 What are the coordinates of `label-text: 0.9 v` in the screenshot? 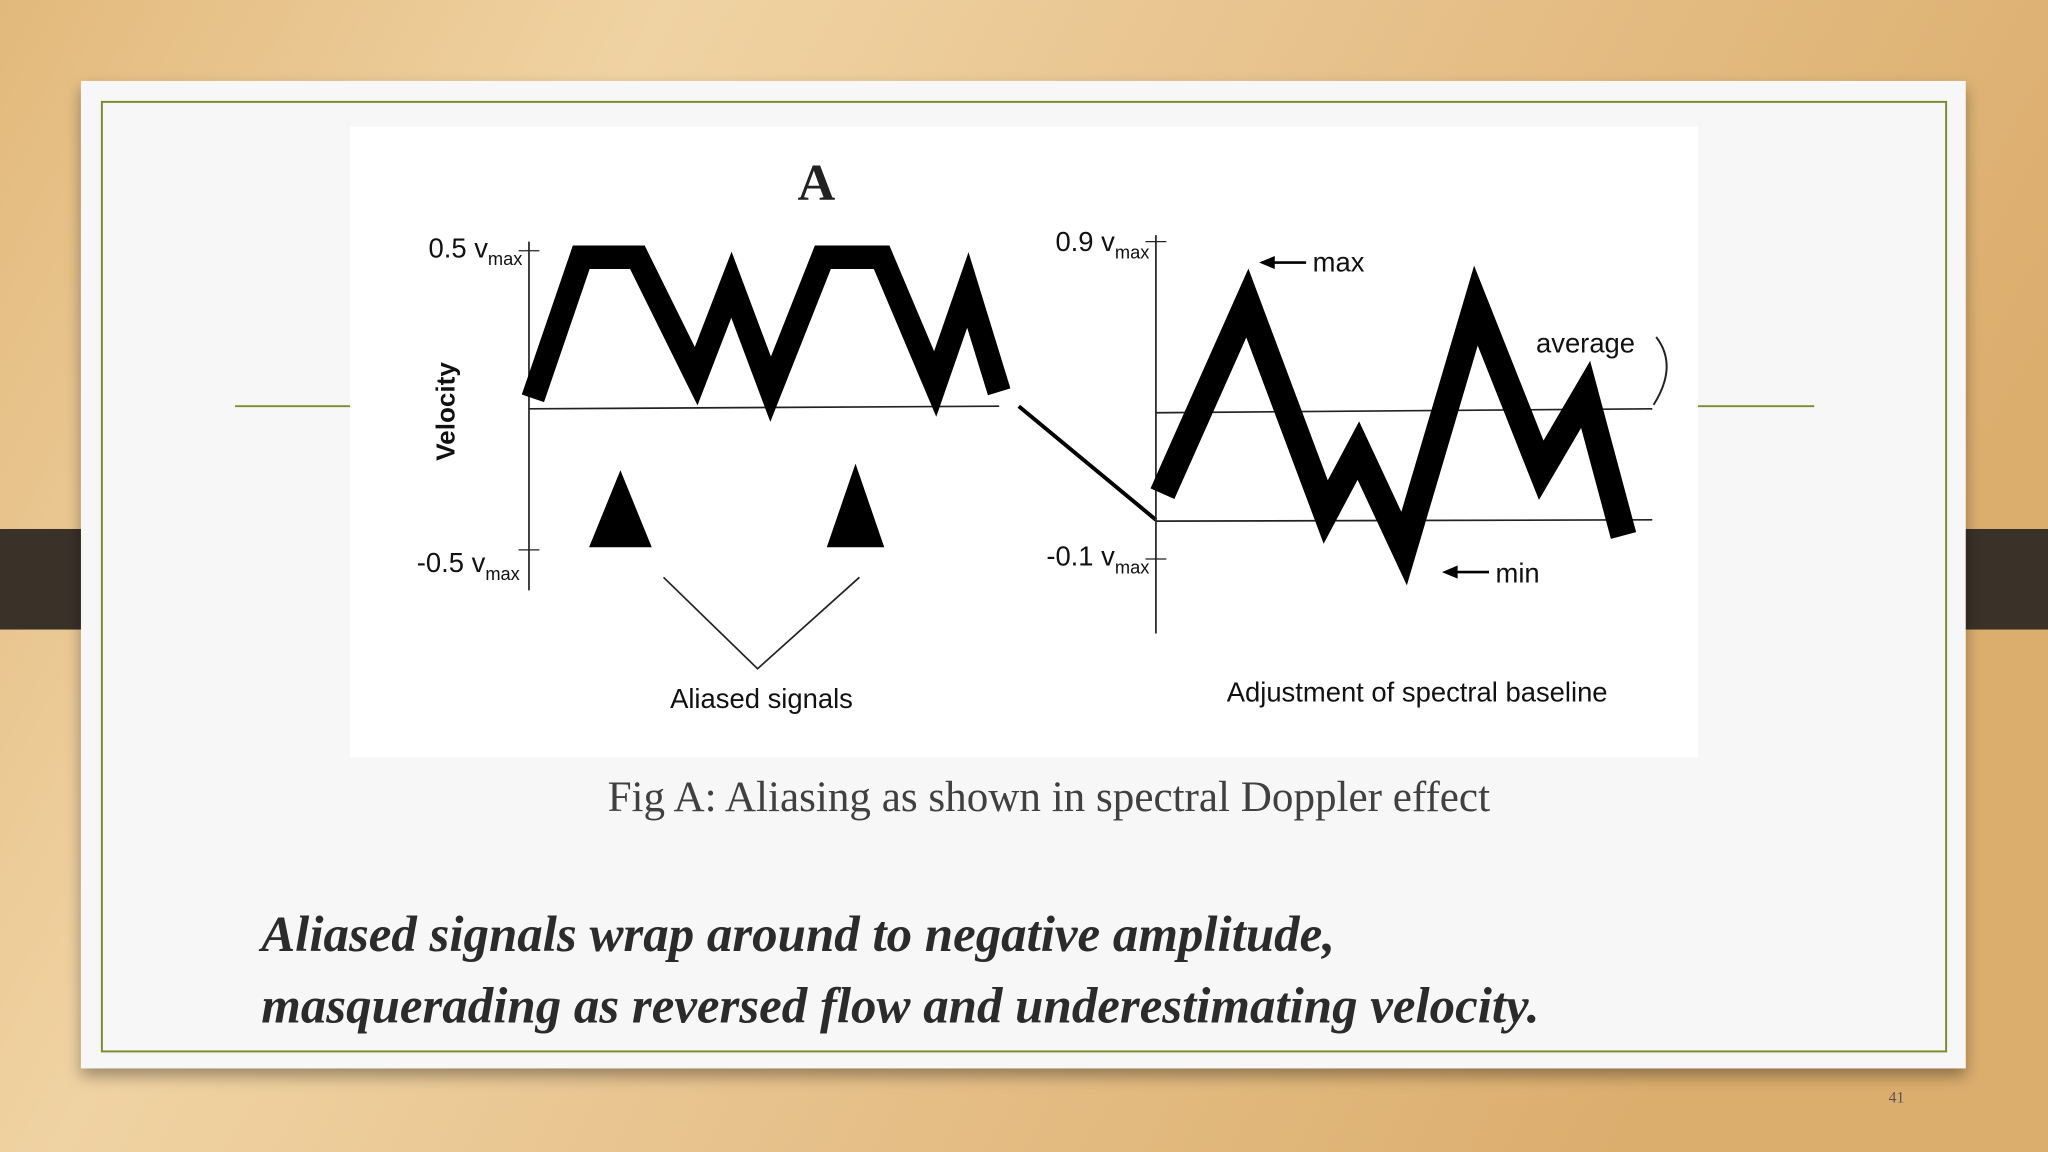 It's located at (1085, 241).